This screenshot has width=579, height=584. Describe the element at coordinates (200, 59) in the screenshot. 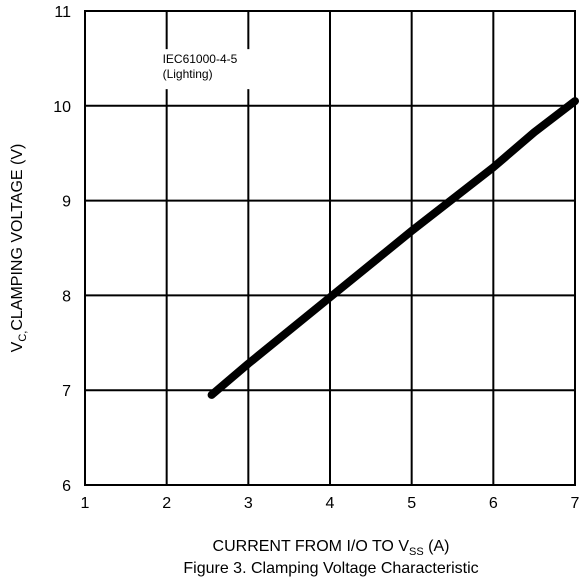

I see `annotation-line: IEC61000-4-5` at that location.